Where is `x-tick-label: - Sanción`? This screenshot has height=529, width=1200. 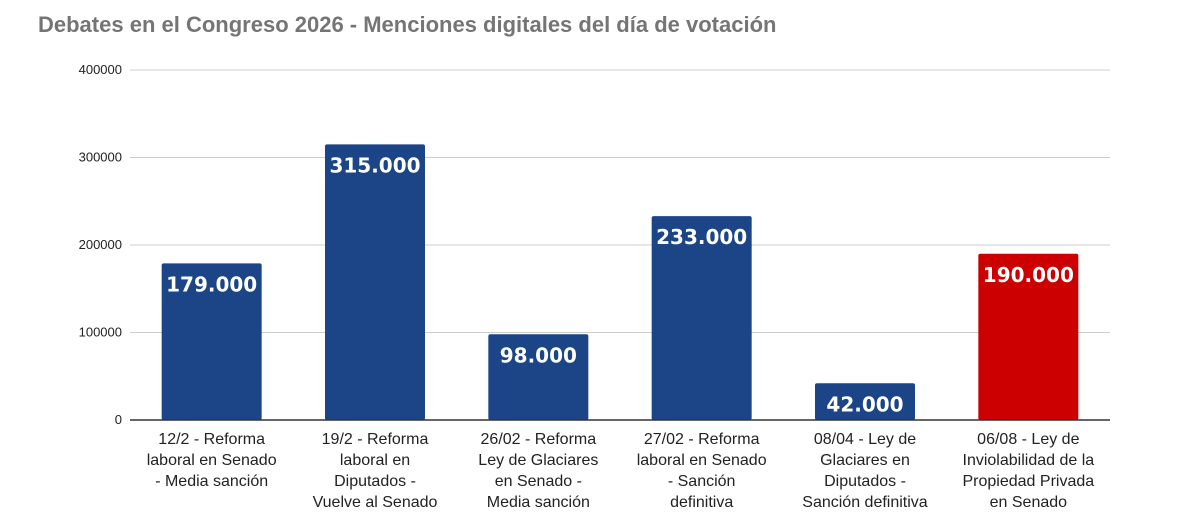
x-tick-label: - Sanción is located at coordinates (702, 481).